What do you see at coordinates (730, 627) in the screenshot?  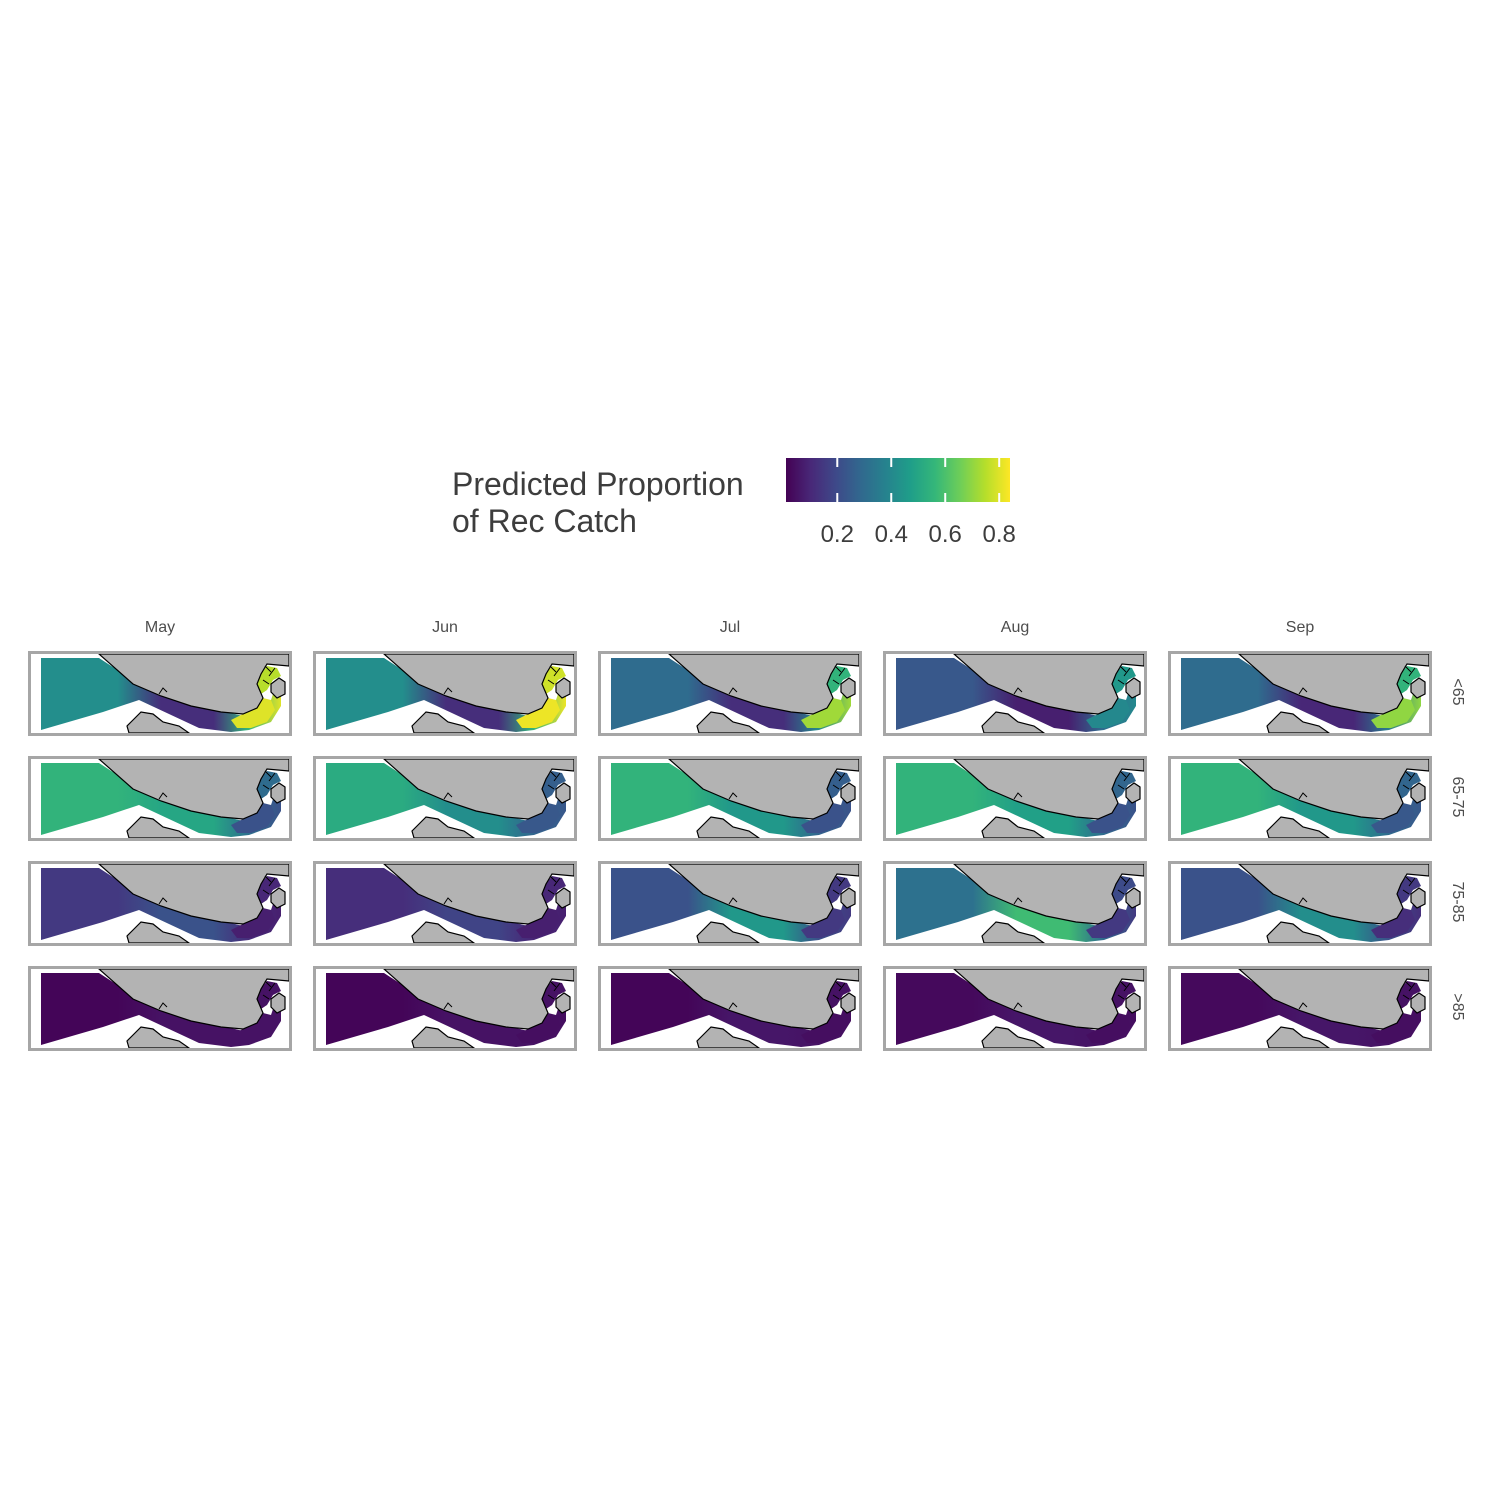 I see `column-label-jul: Jul` at bounding box center [730, 627].